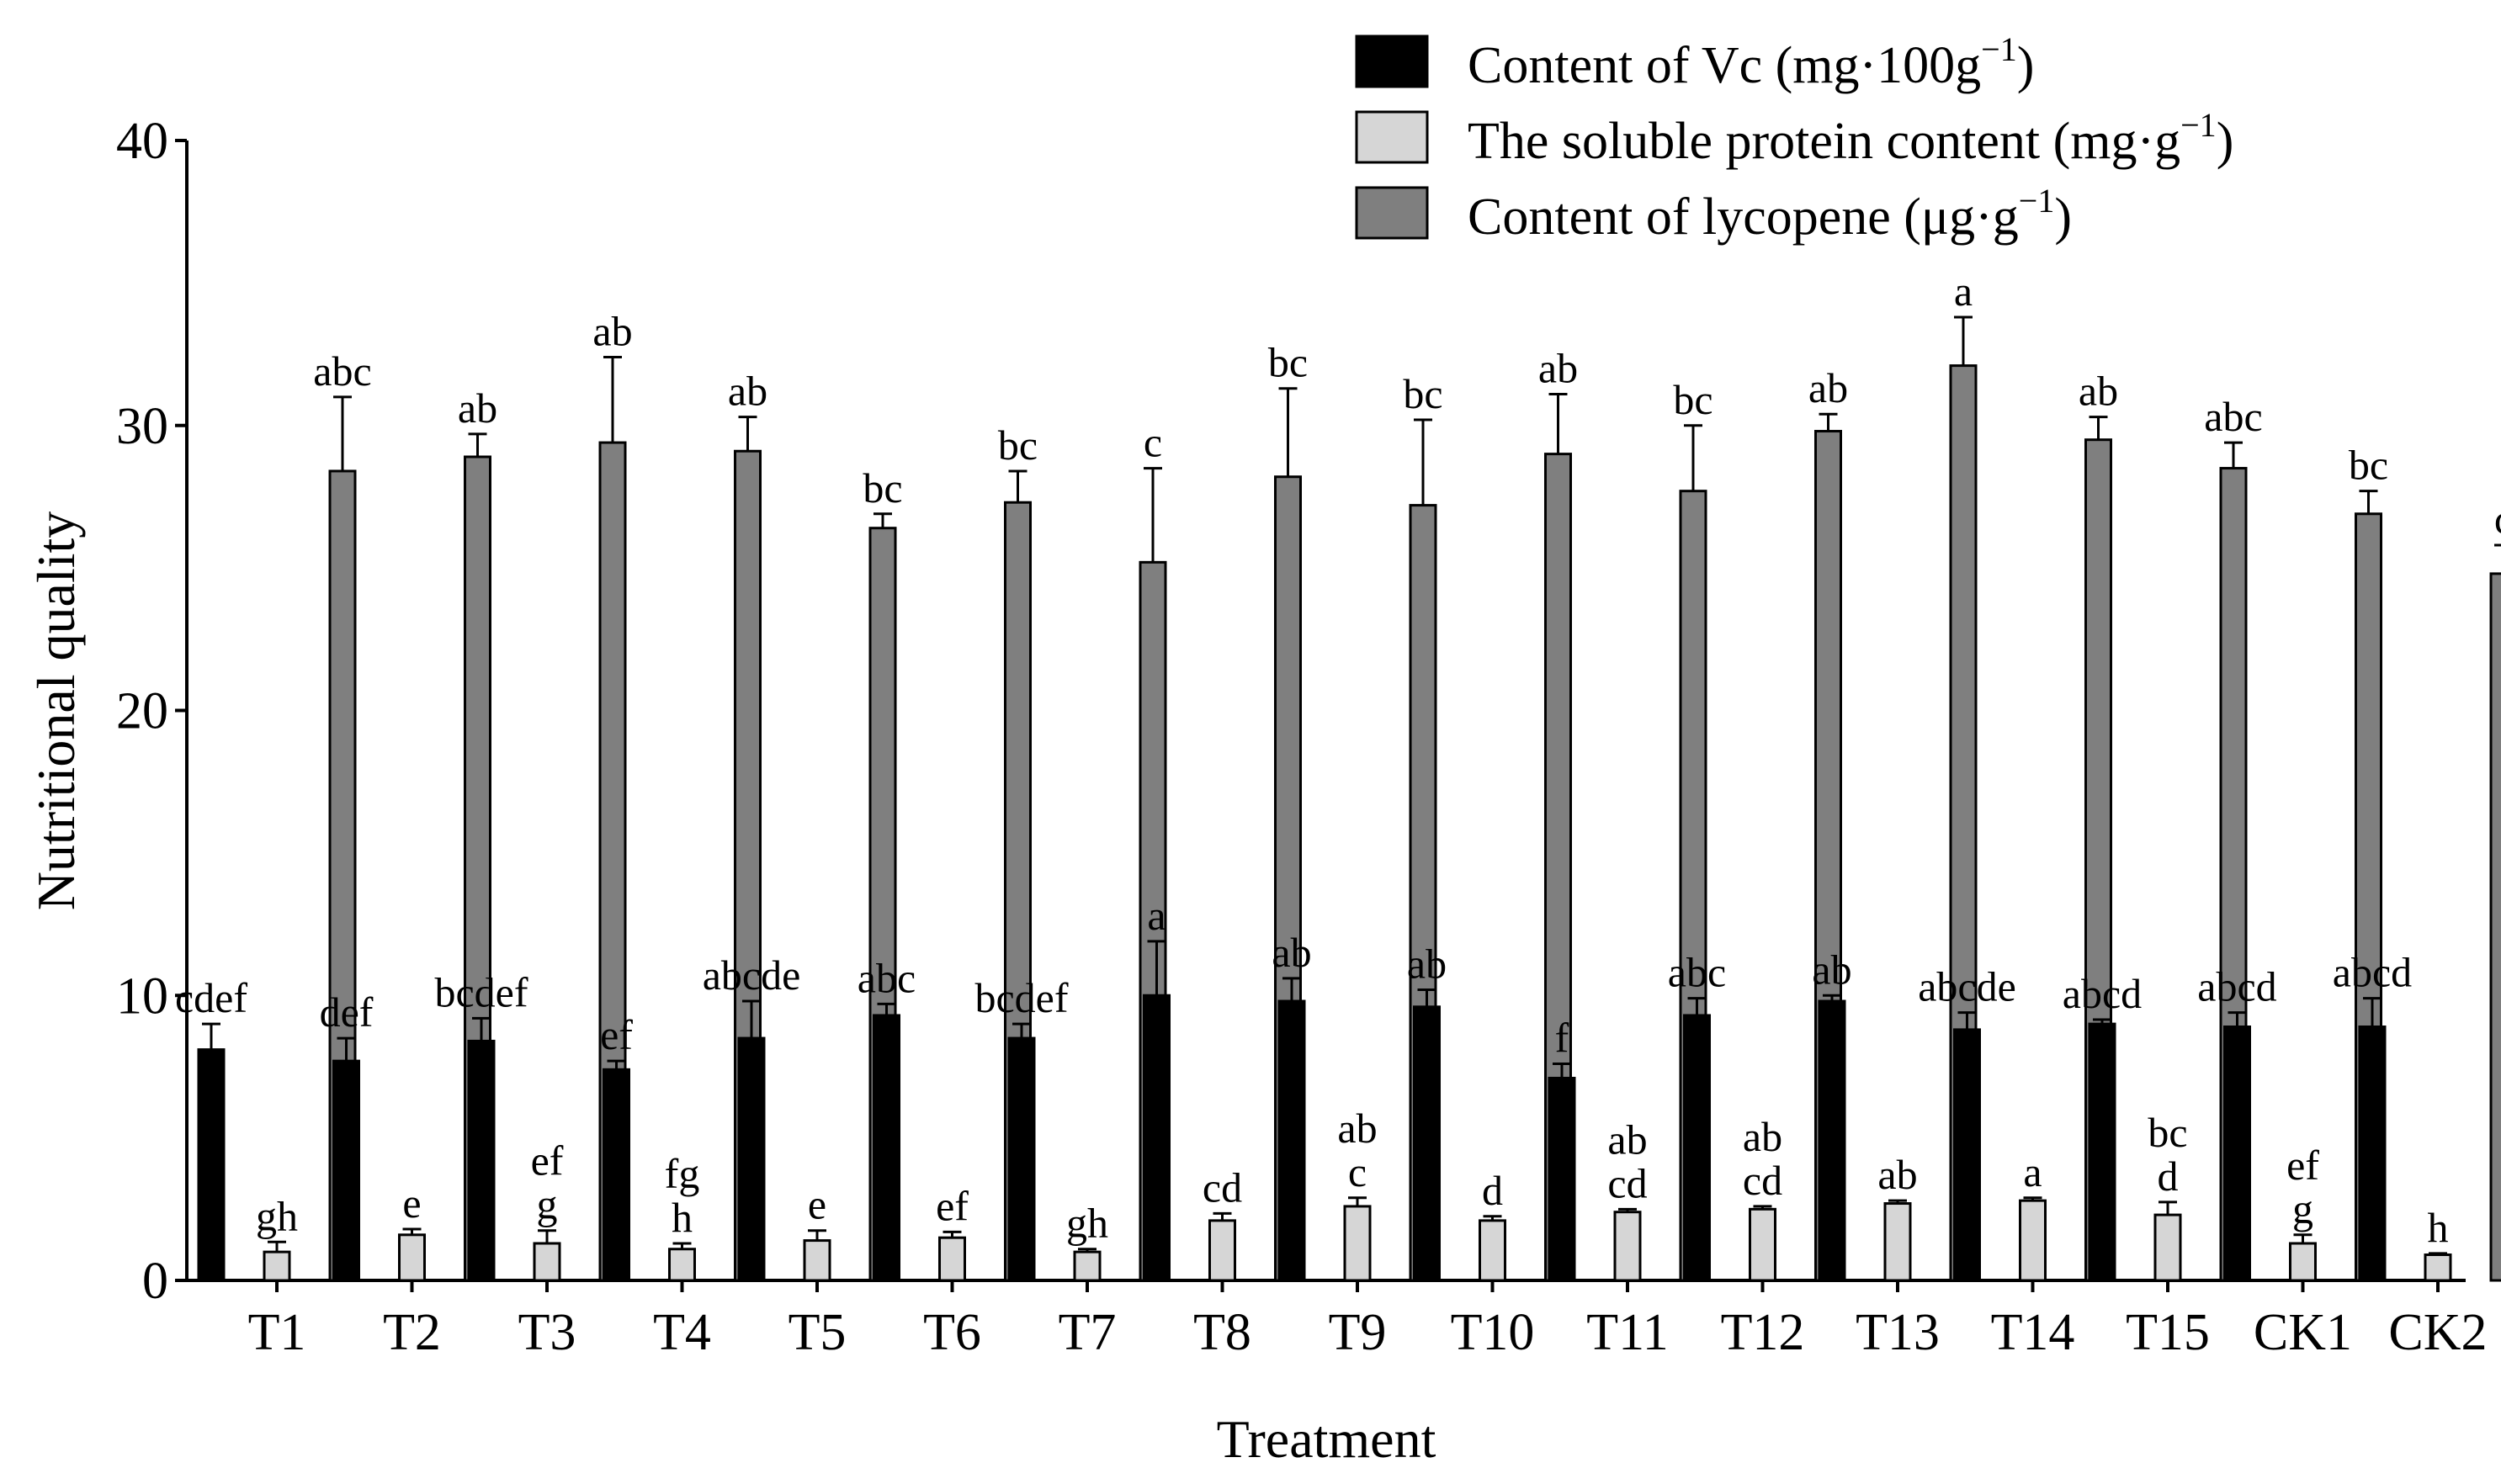  What do you see at coordinates (155, 1281) in the screenshot?
I see `y-tick-label: 0` at bounding box center [155, 1281].